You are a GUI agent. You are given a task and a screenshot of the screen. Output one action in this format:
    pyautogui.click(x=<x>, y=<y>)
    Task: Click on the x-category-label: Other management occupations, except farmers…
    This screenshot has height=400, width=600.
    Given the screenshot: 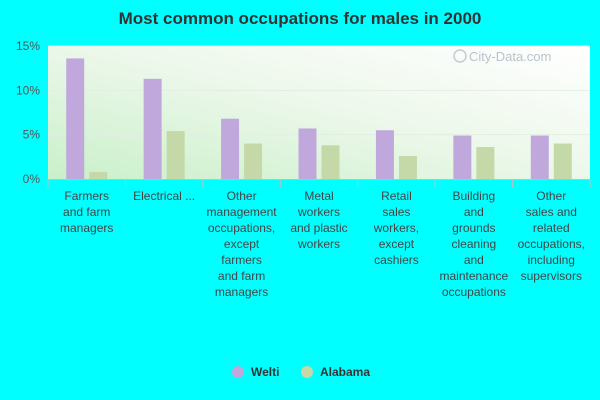 What is the action you would take?
    pyautogui.click(x=242, y=244)
    